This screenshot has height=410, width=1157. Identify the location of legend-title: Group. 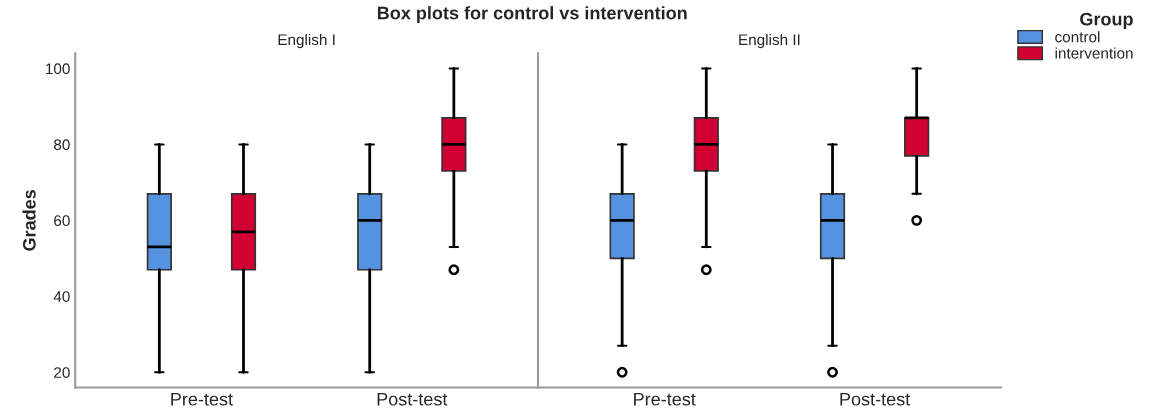
(1106, 21).